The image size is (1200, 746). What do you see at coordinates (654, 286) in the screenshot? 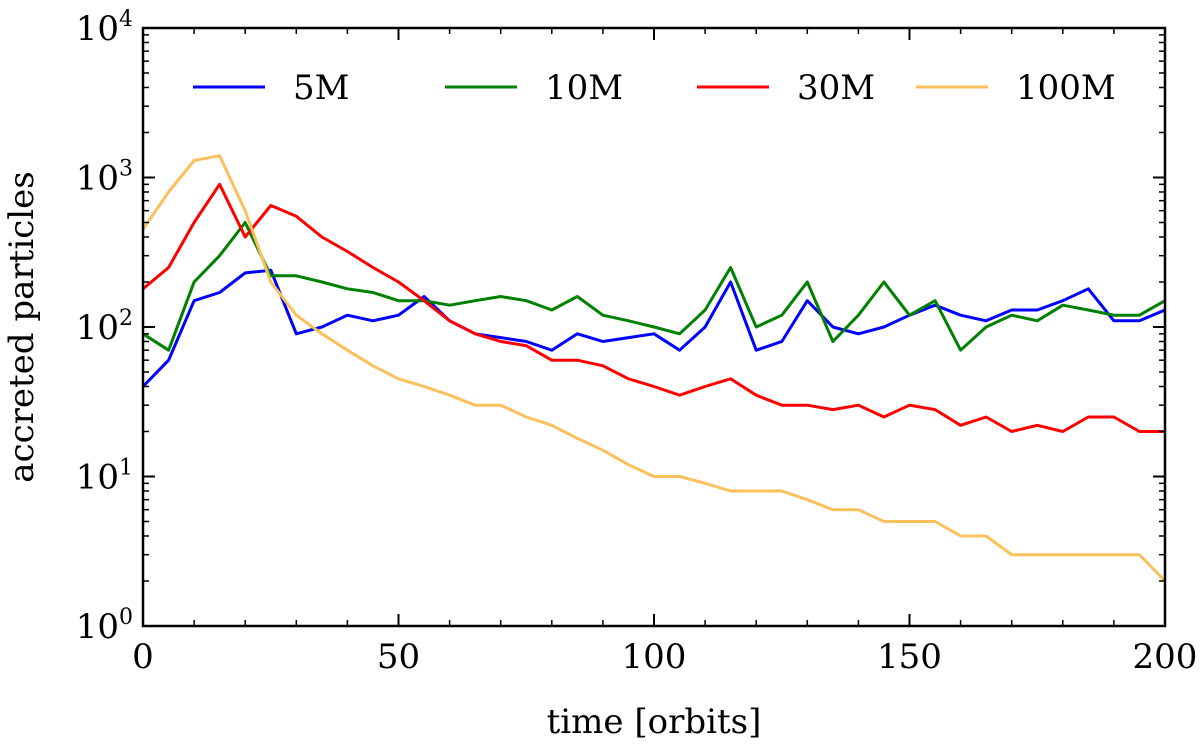
I see `series-line-10M` at bounding box center [654, 286].